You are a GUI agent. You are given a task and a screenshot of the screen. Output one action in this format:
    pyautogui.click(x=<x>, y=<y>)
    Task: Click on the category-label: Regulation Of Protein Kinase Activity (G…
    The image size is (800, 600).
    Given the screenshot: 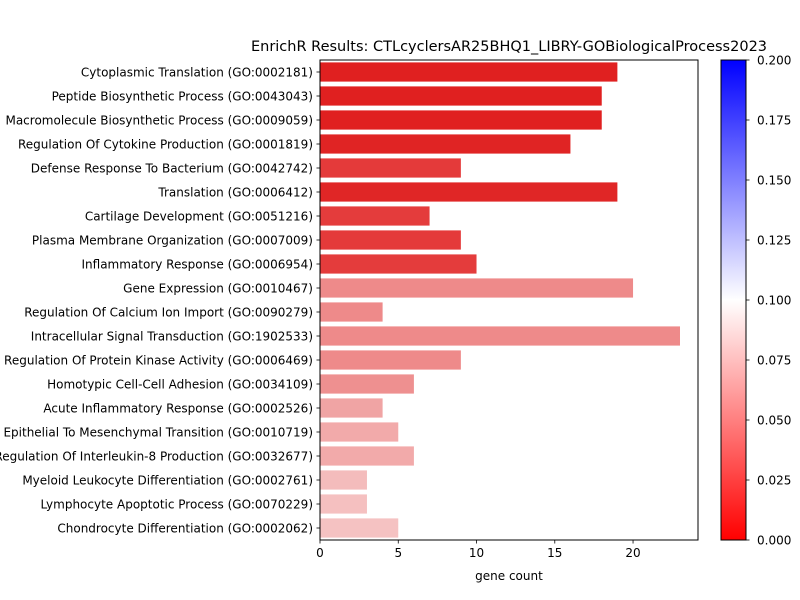 What is the action you would take?
    pyautogui.click(x=158, y=361)
    